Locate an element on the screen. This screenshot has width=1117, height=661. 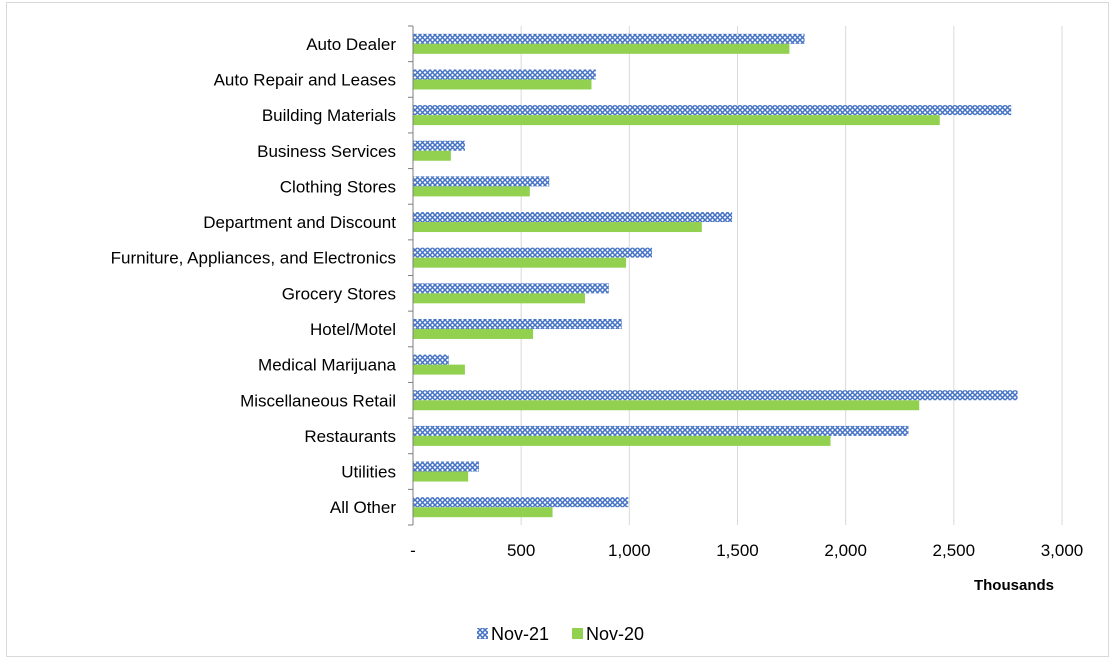
bar-nov-20-auto-dealer is located at coordinates (601, 48).